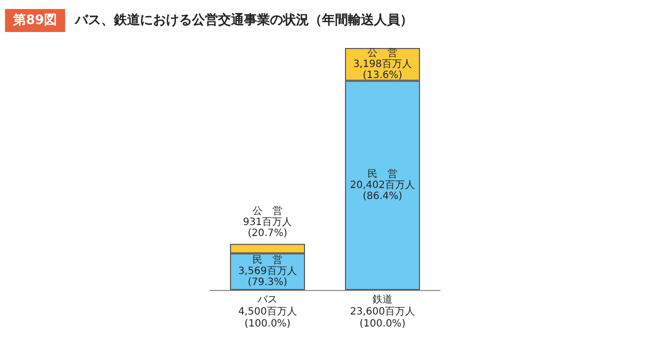 The image size is (650, 344). What do you see at coordinates (382, 191) in the screenshot?
I see `data-label: 20,402百万人 (86.4%)` at bounding box center [382, 191].